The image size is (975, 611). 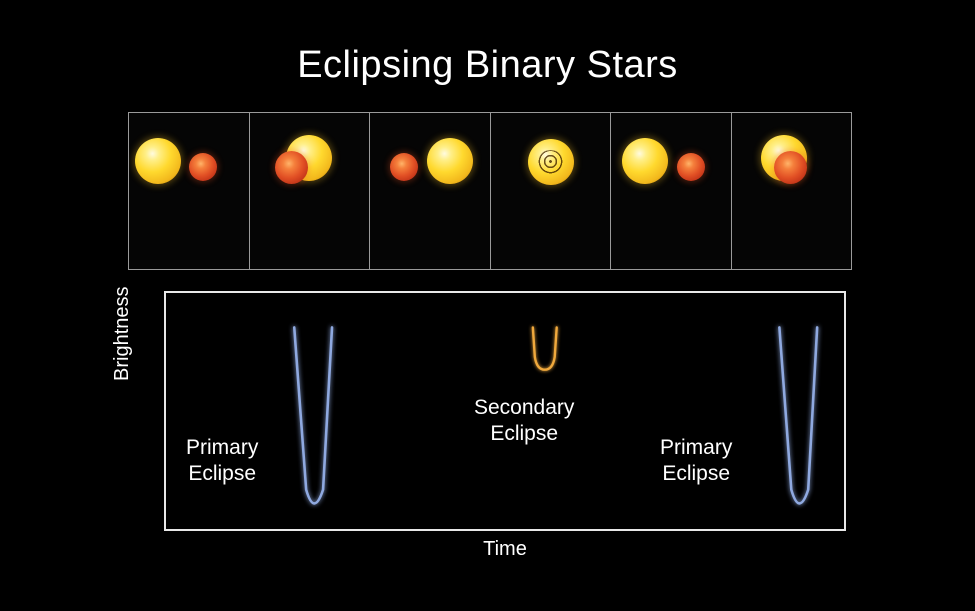 I want to click on page-title: Eclipsing Binary Stars, so click(x=487, y=65).